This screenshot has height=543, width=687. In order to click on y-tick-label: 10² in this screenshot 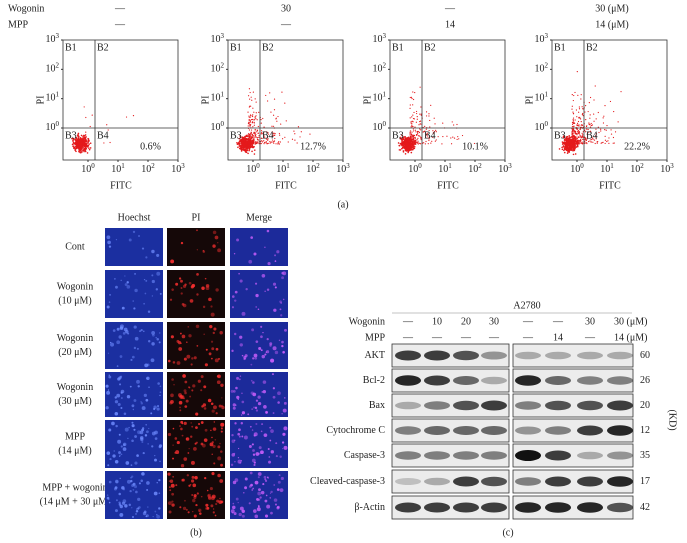, I will do `click(380, 68)`.